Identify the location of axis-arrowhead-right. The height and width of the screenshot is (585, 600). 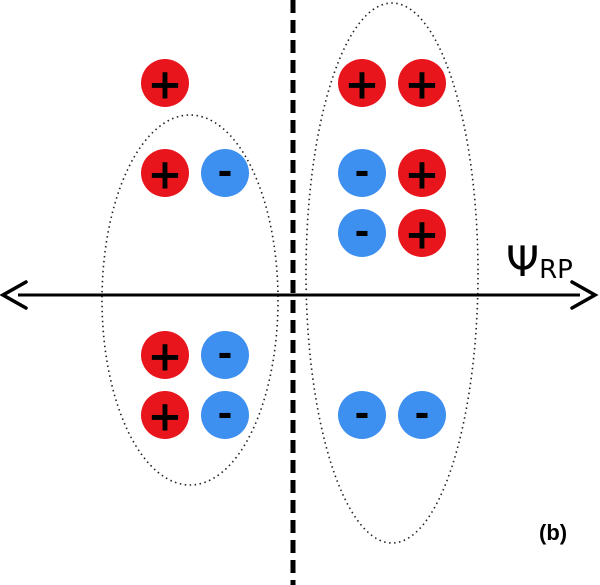
(584, 295).